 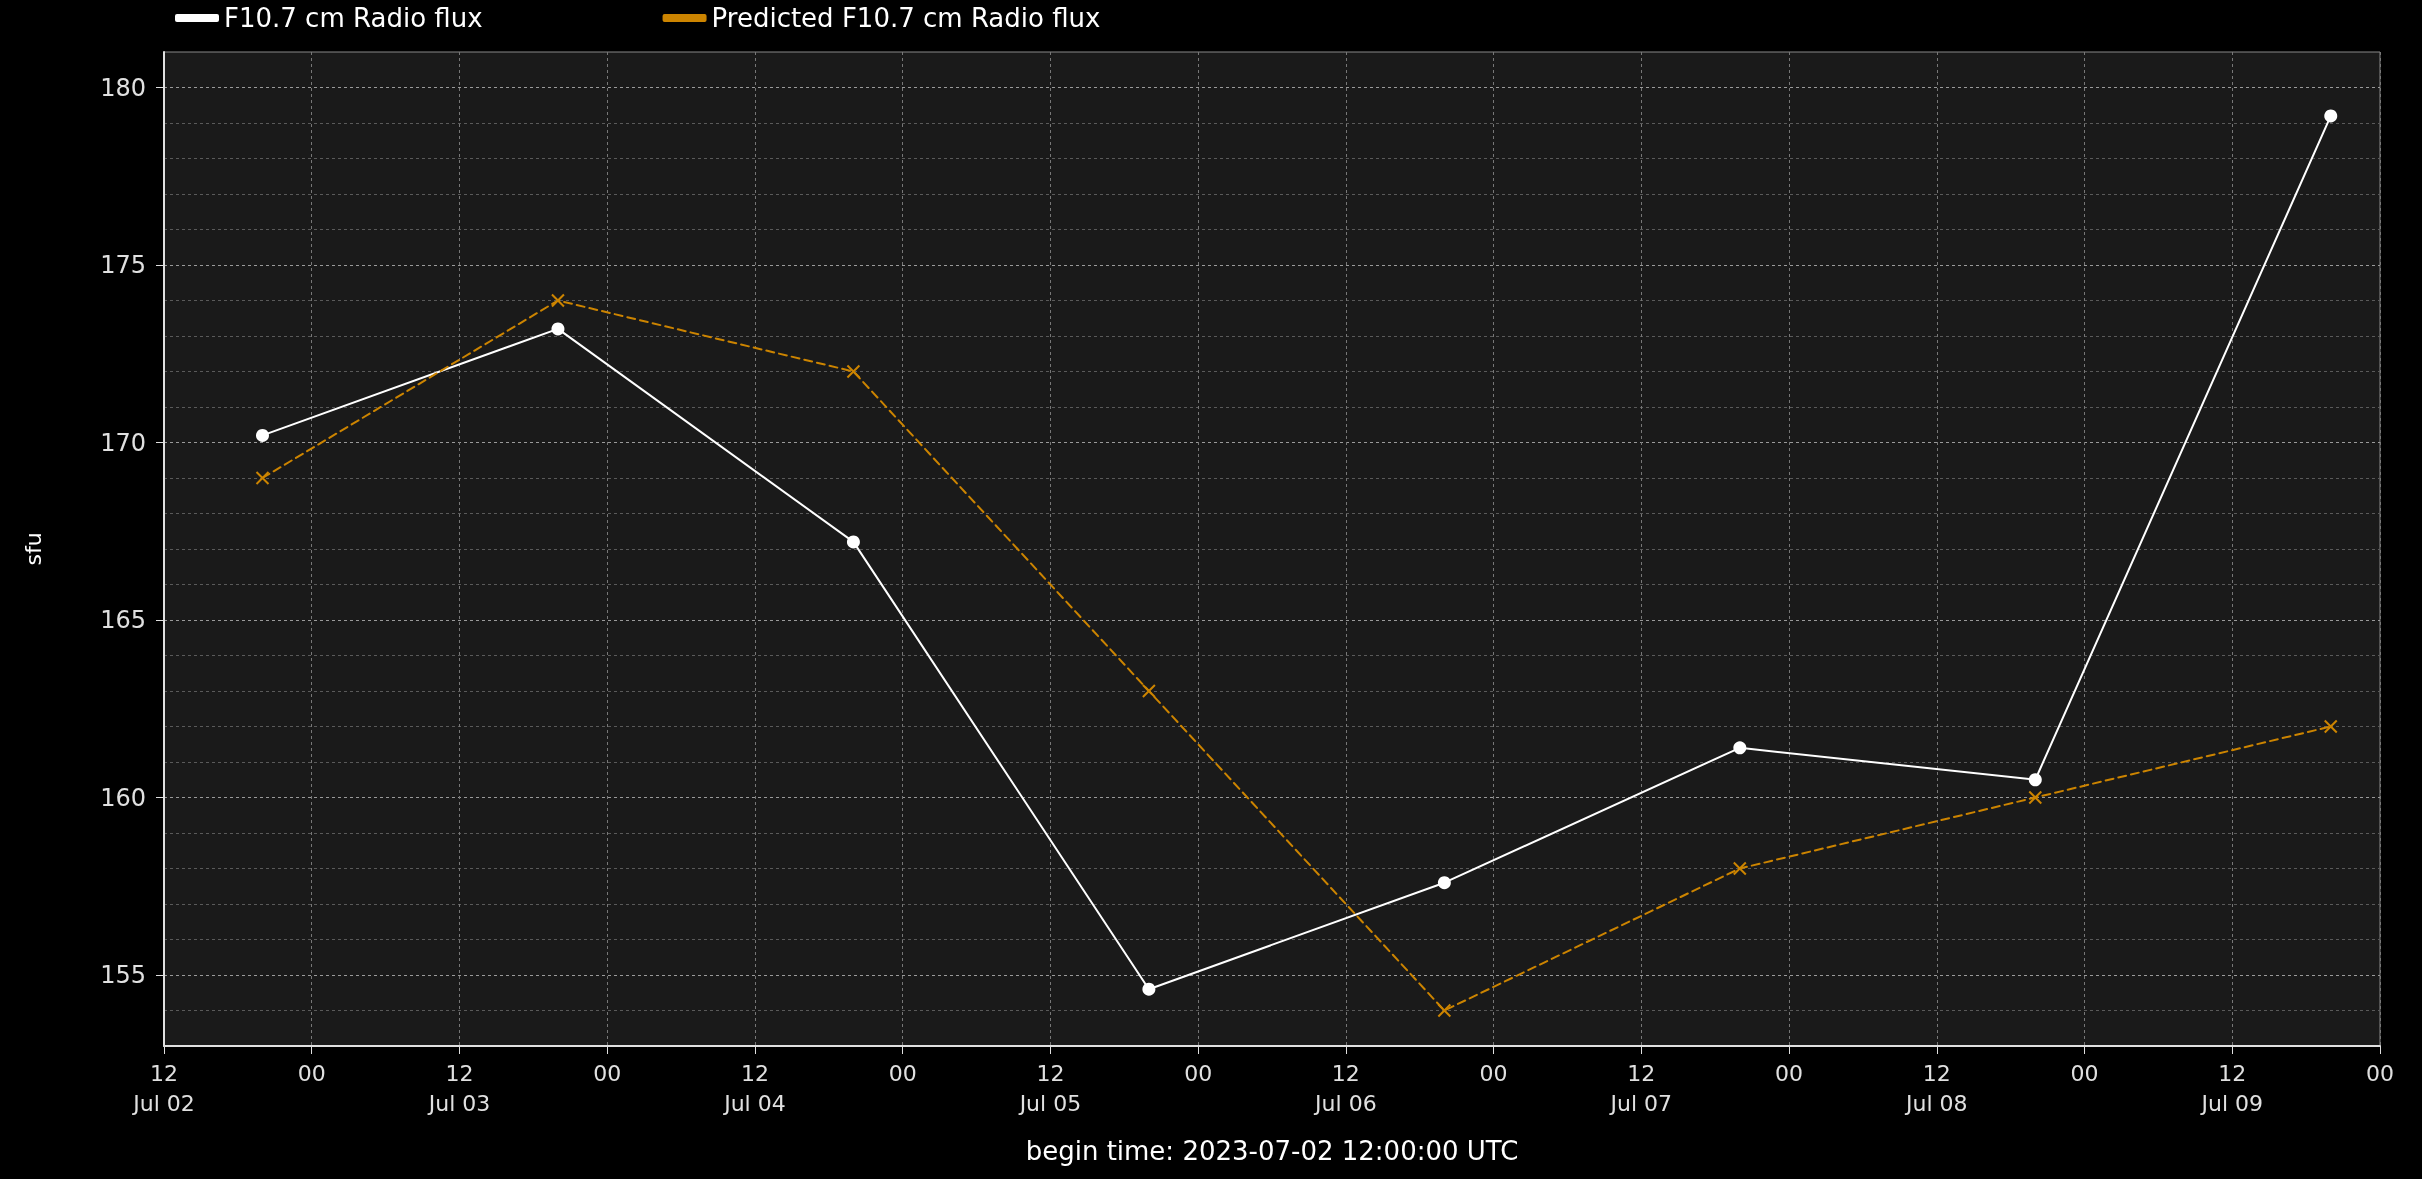 I want to click on legend-label: F10.7 cm Radio flux, so click(x=353, y=18).